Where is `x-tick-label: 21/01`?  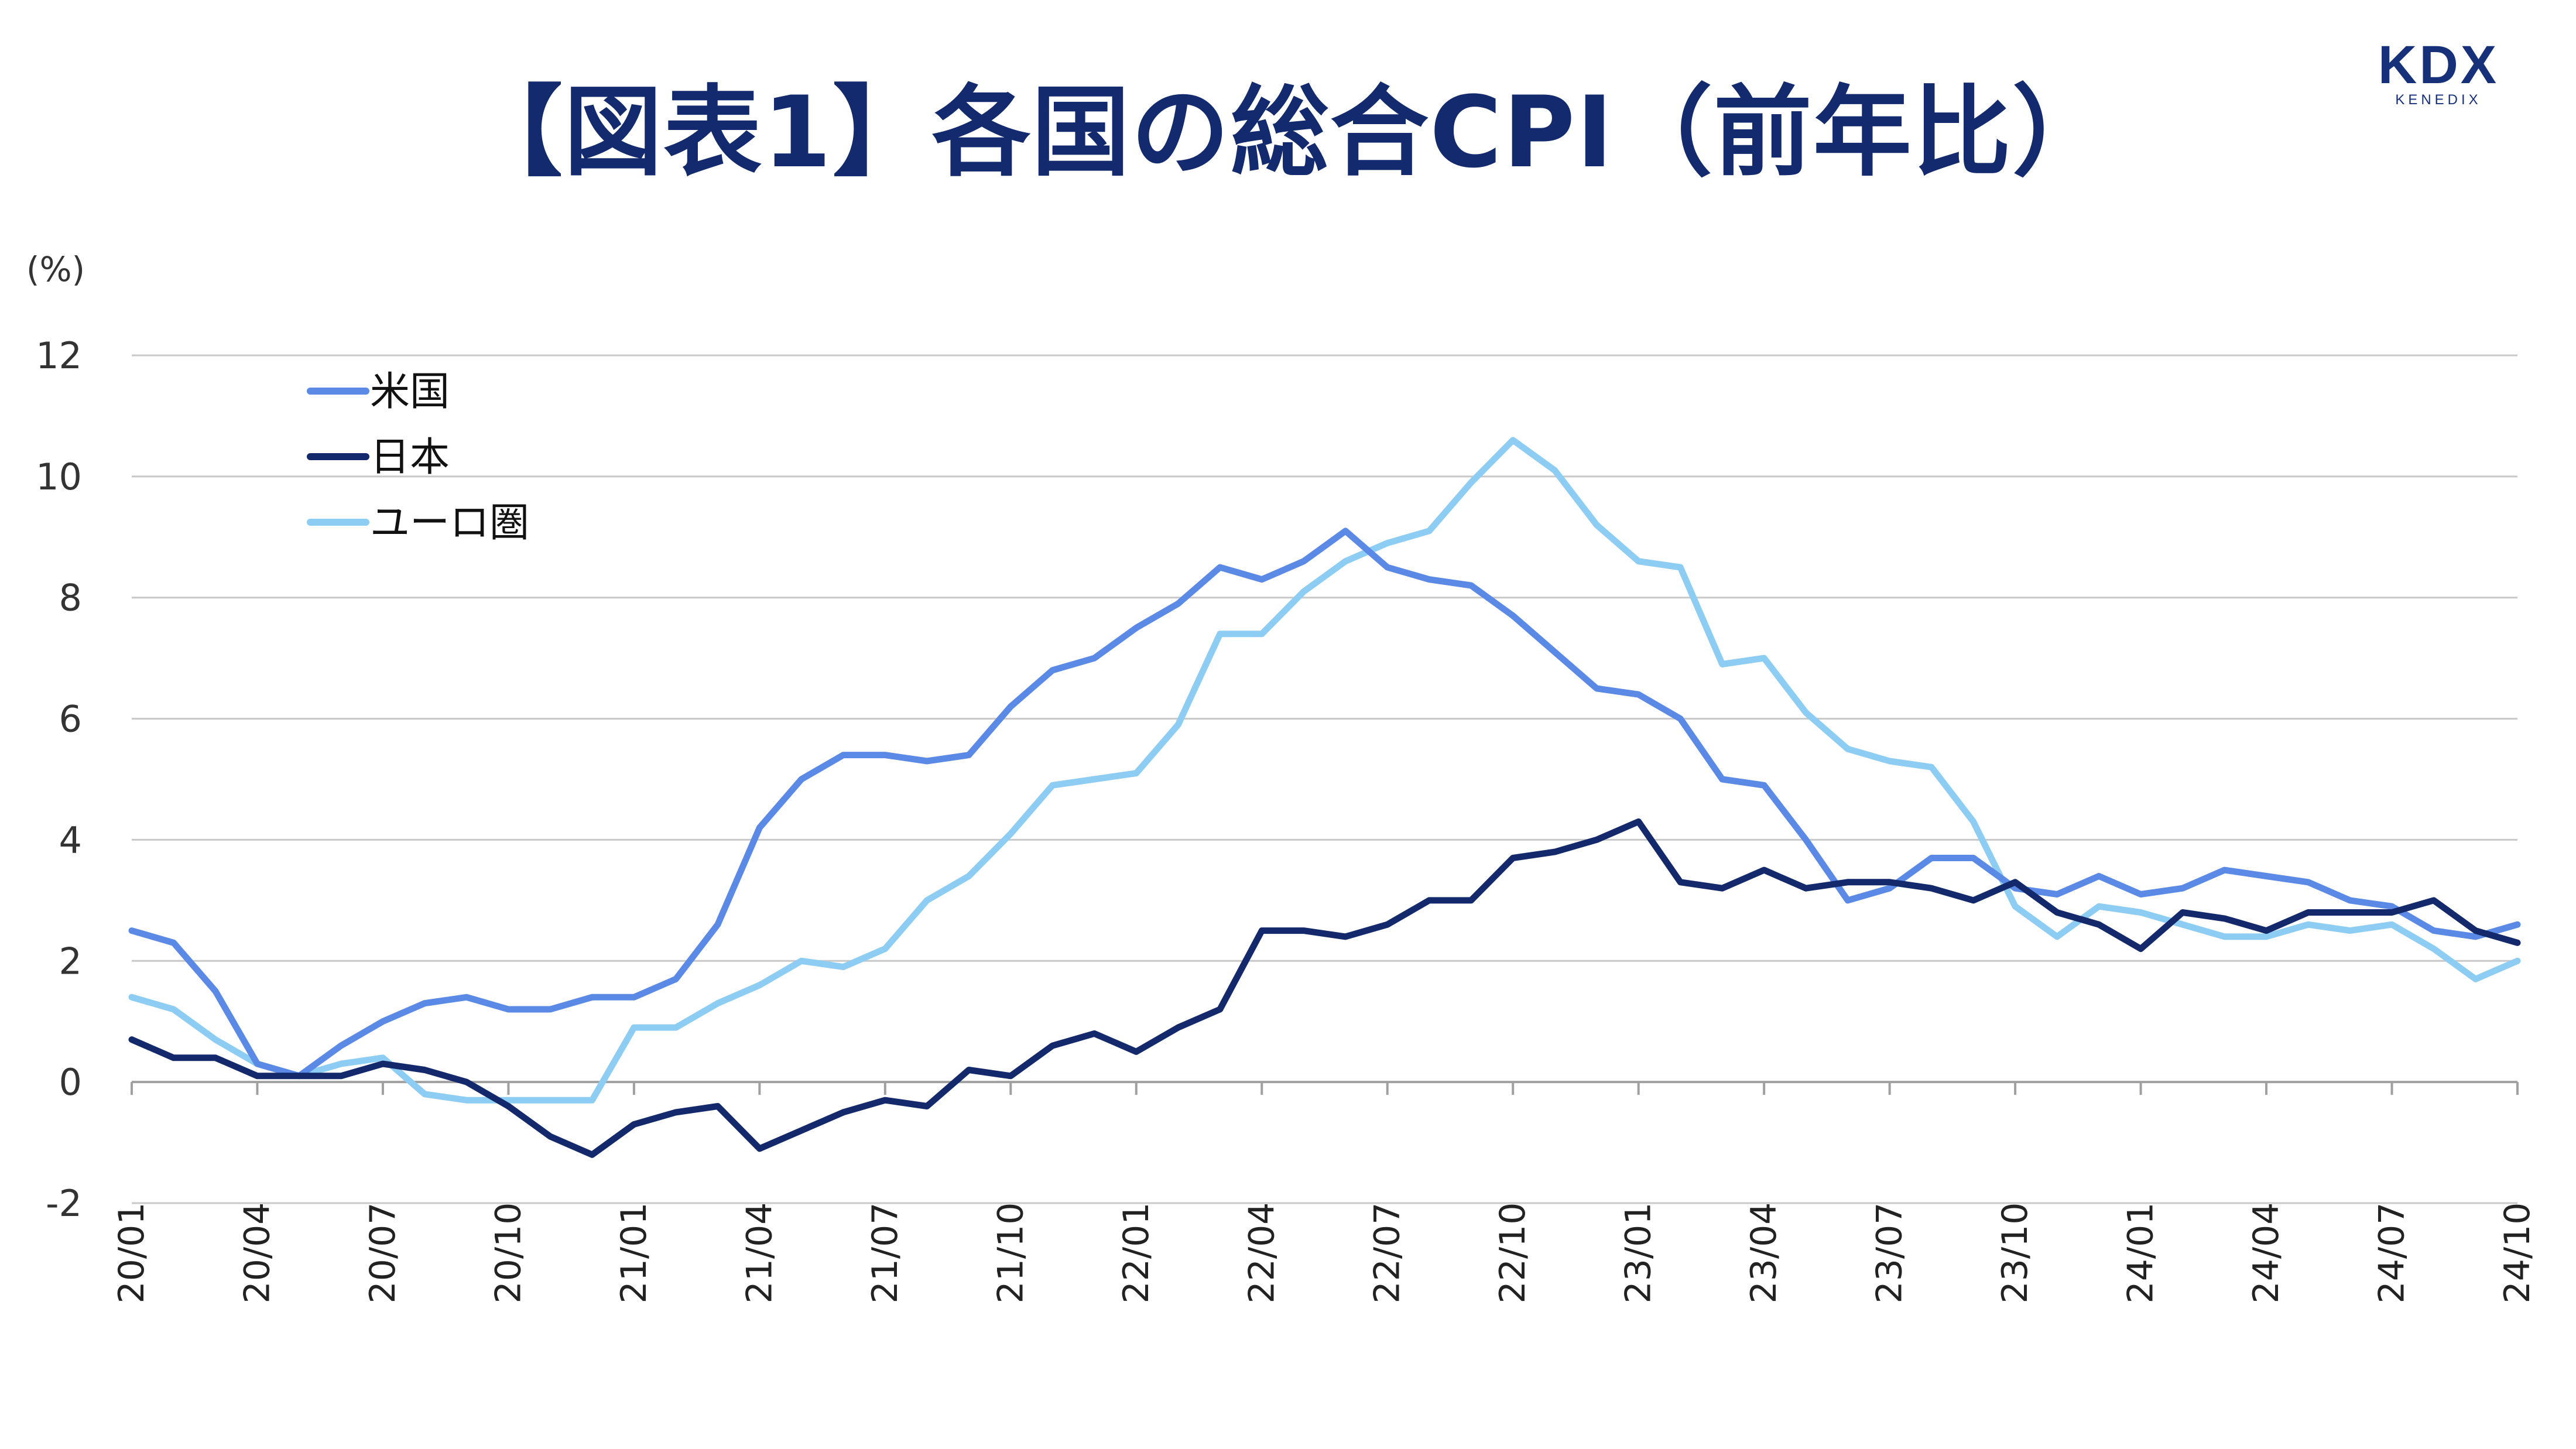
x-tick-label: 21/01 is located at coordinates (634, 1253).